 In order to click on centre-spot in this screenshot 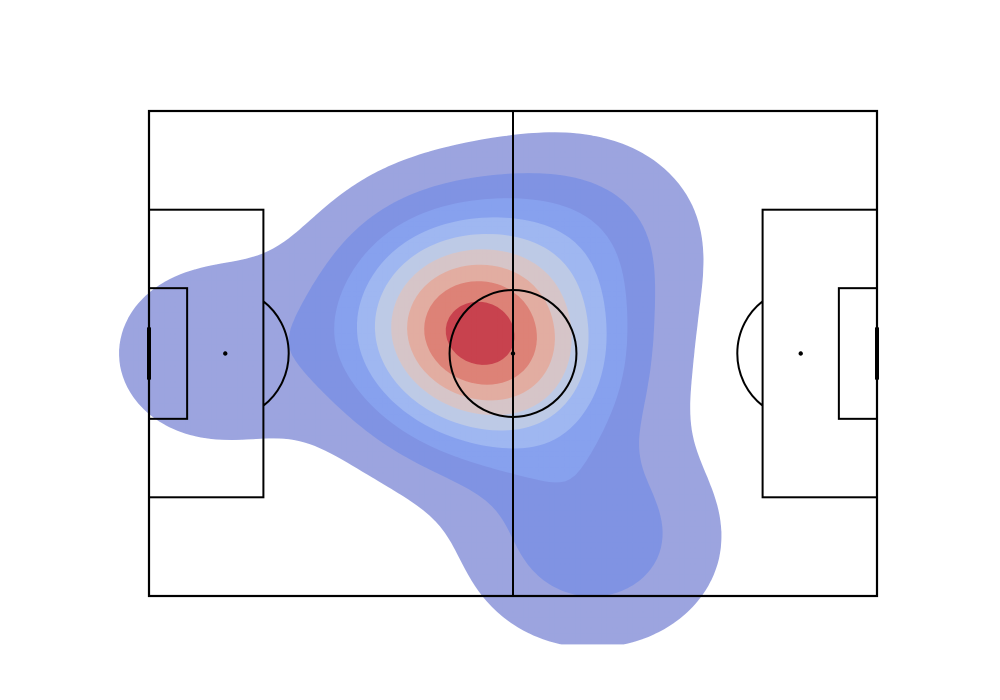, I will do `click(513, 353)`.